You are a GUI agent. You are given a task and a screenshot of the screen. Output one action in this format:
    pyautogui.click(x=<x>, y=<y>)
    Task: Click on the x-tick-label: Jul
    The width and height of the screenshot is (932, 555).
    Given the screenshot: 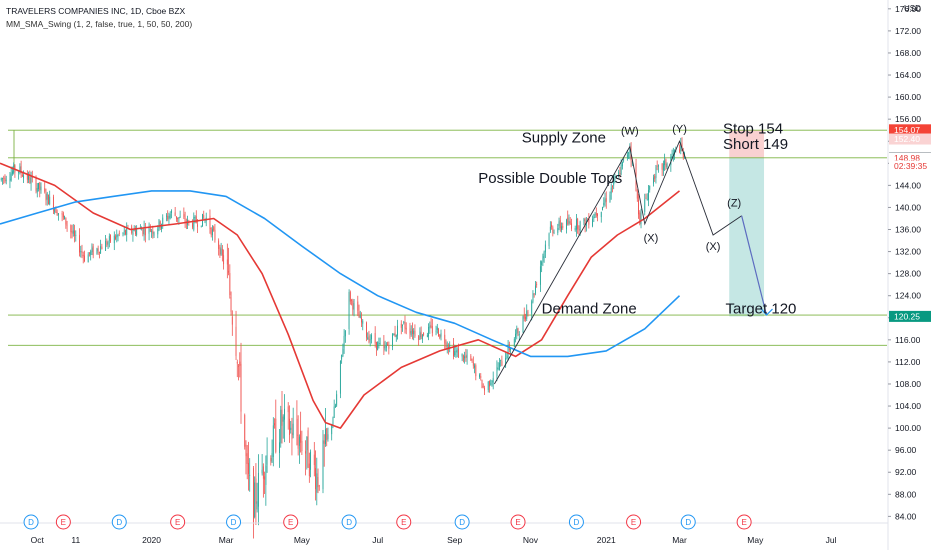 What is the action you would take?
    pyautogui.click(x=377, y=540)
    